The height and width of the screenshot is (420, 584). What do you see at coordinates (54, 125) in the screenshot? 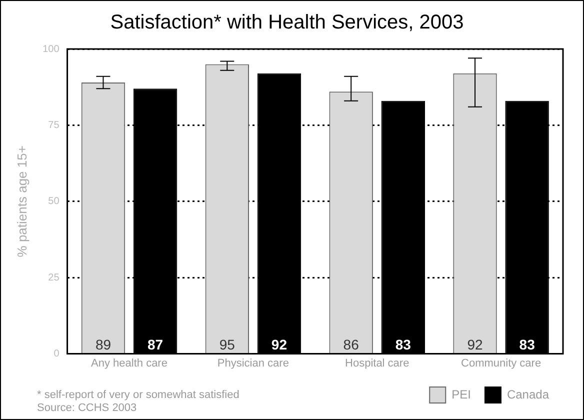
I see `y-tick-label: 75` at bounding box center [54, 125].